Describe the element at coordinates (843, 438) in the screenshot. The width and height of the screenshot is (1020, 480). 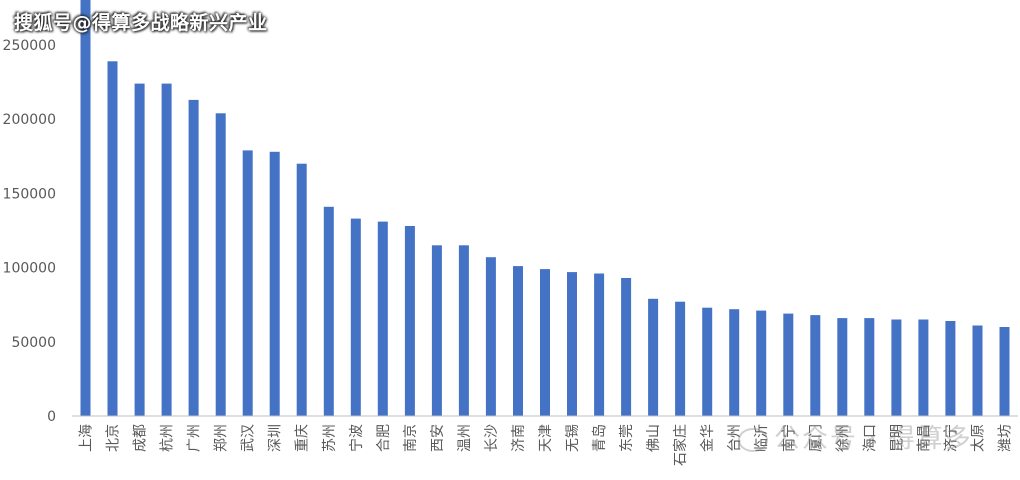
I see `x-tick-label: 徐州` at that location.